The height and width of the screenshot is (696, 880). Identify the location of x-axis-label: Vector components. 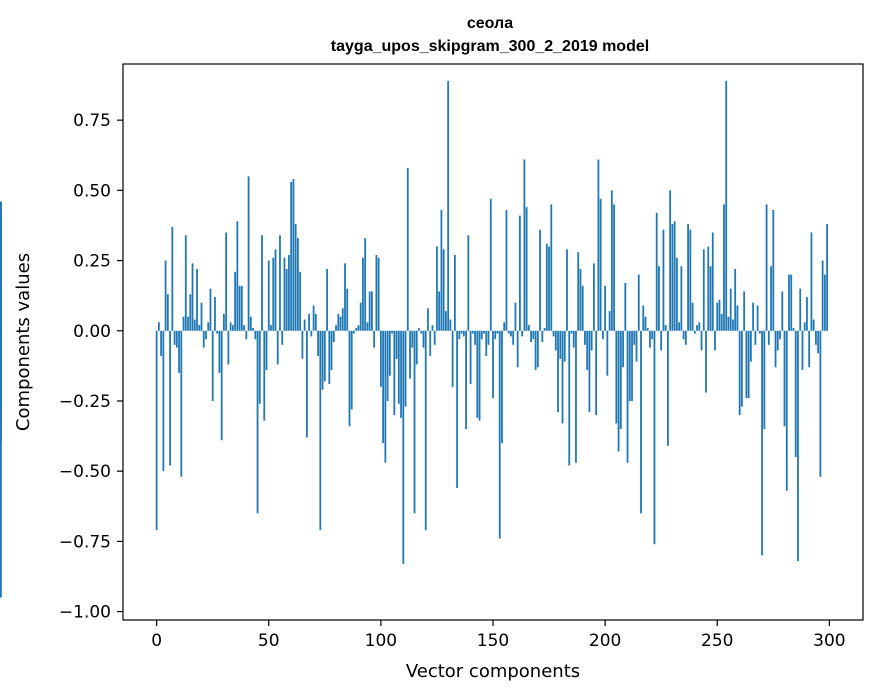
(493, 671).